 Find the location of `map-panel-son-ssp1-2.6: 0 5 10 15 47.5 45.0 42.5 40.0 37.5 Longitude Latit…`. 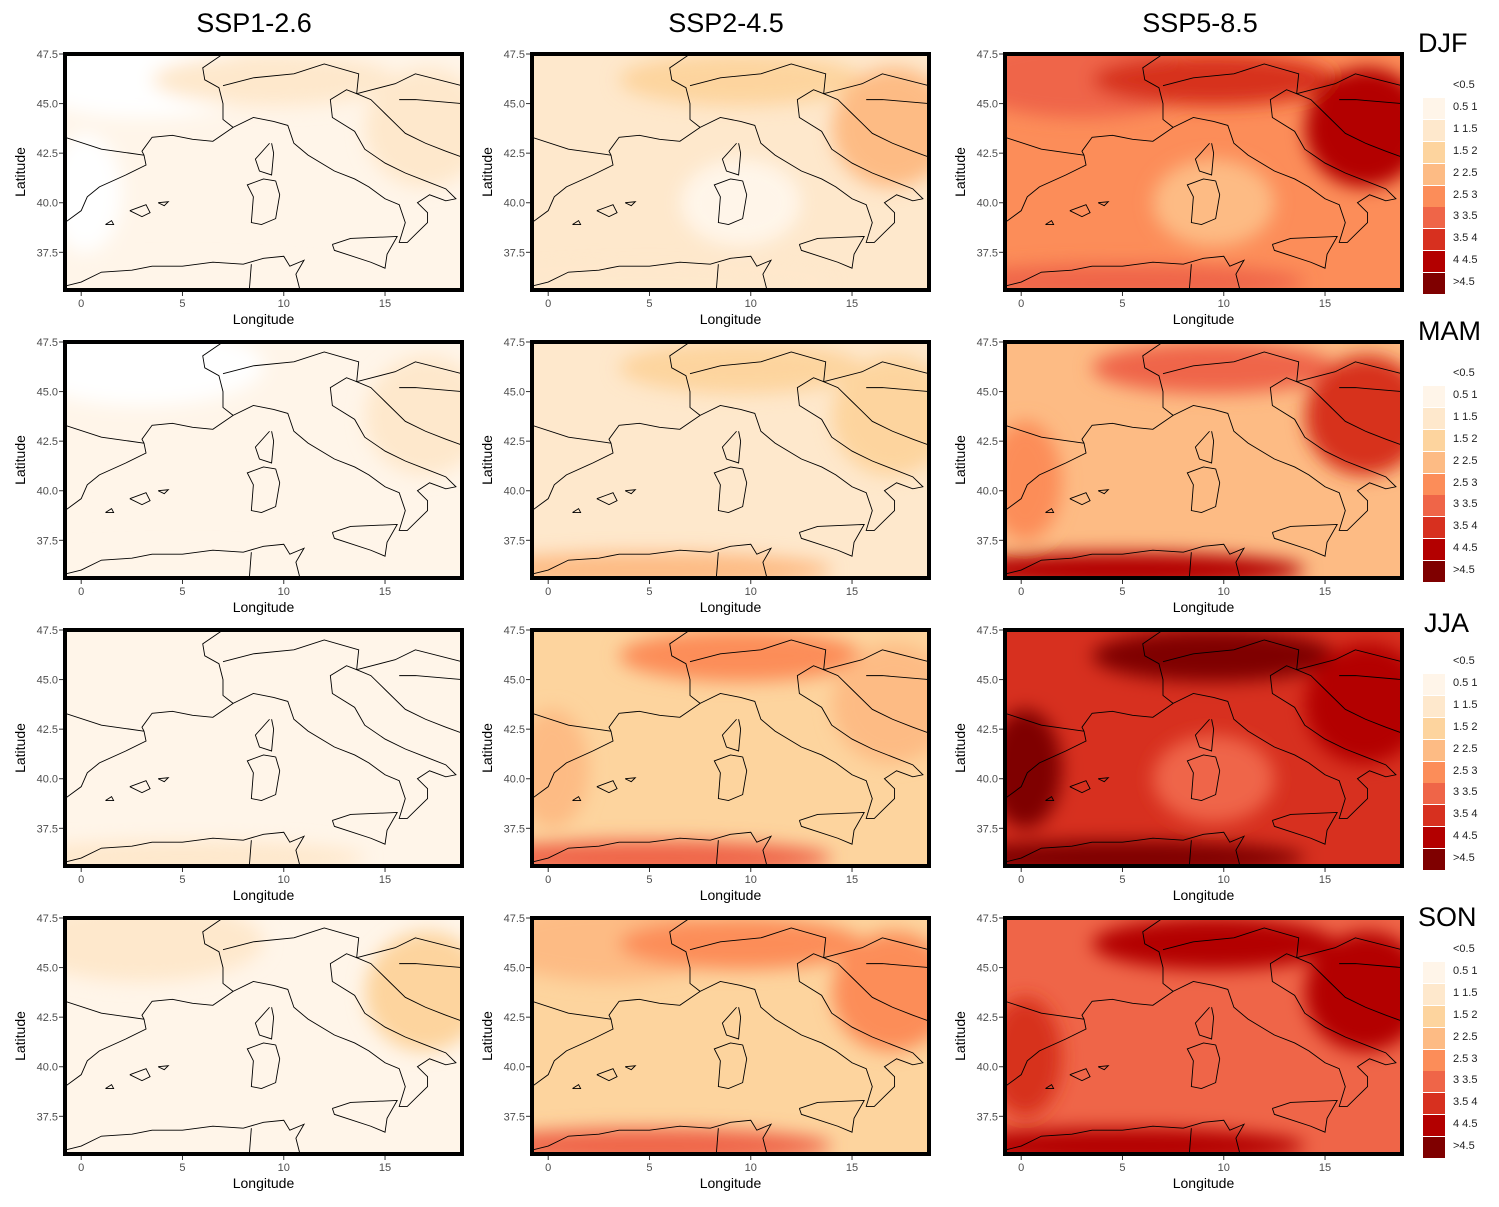

map-panel-son-ssp1-2.6: 0 5 10 15 47.5 45.0 42.5 40.0 37.5 Longitude Latit… is located at coordinates (238, 1052).